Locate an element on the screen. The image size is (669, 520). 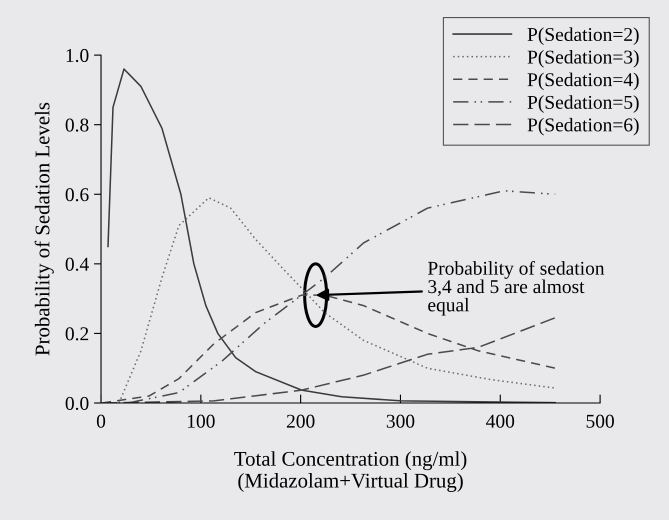
x-tick-label: 100 is located at coordinates (201, 421).